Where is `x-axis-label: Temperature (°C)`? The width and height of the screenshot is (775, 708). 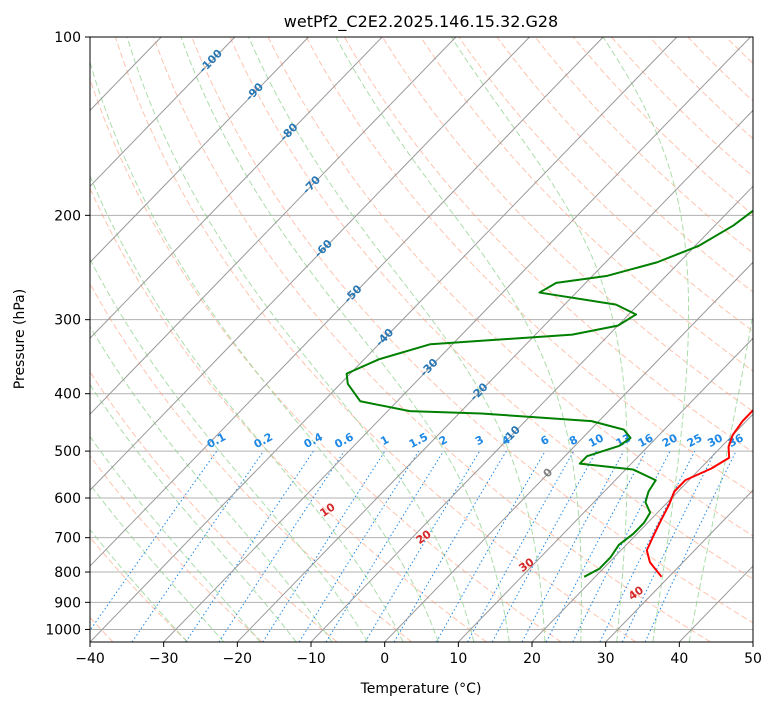 x-axis-label: Temperature (°C) is located at coordinates (421, 689).